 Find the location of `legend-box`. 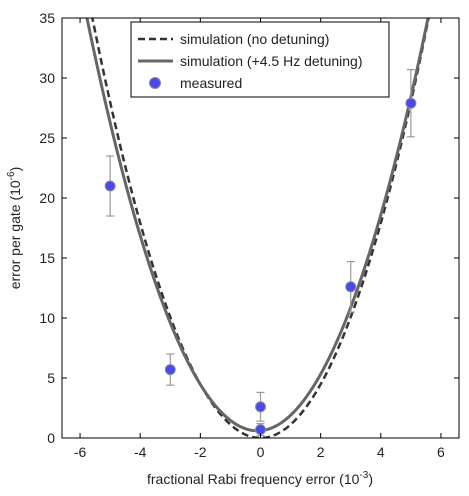

legend-box is located at coordinates (260, 59).